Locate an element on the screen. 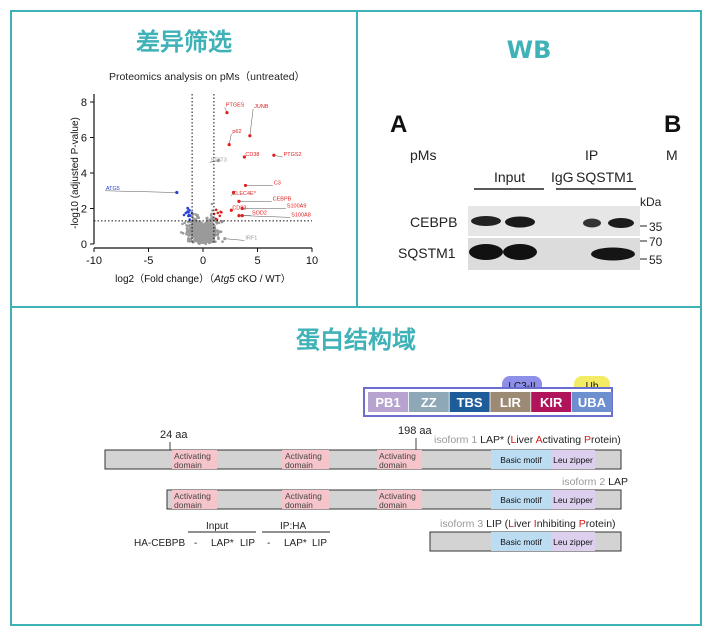 This screenshot has height=636, width=710. wb-marker-55: 55 is located at coordinates (656, 260).